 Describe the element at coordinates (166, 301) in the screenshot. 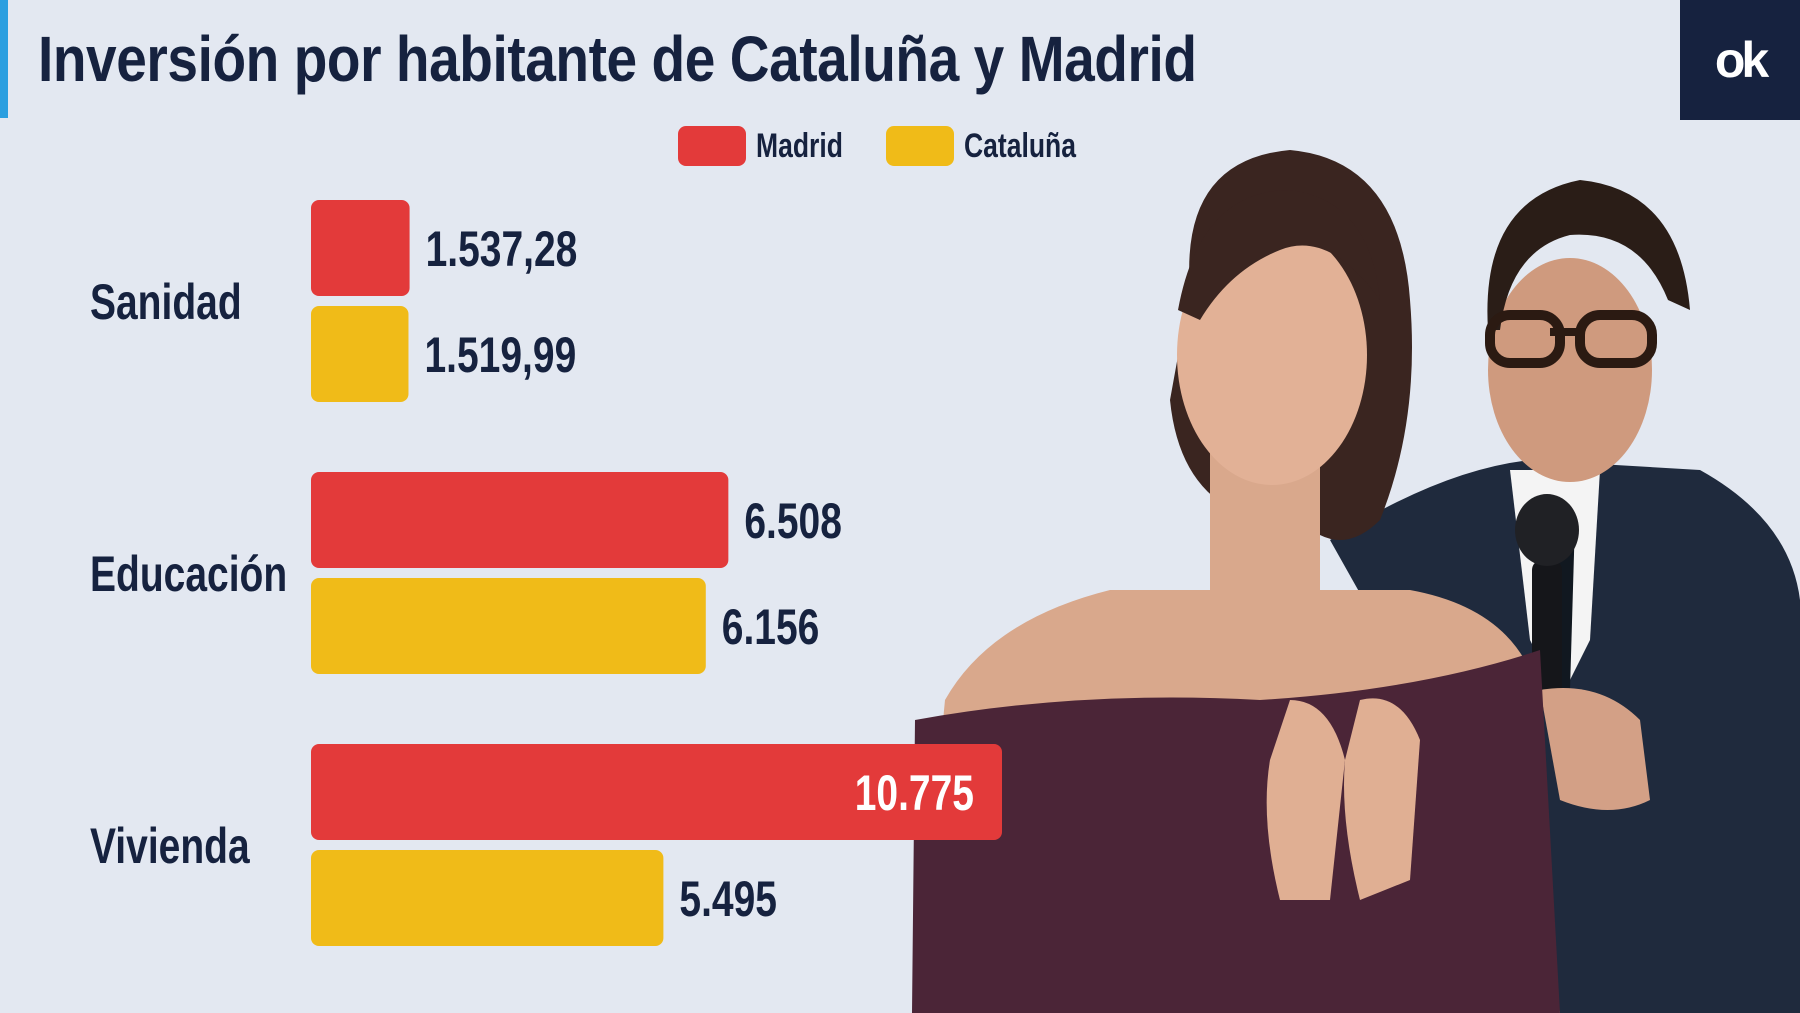

I see `category-label: Sanidad` at that location.